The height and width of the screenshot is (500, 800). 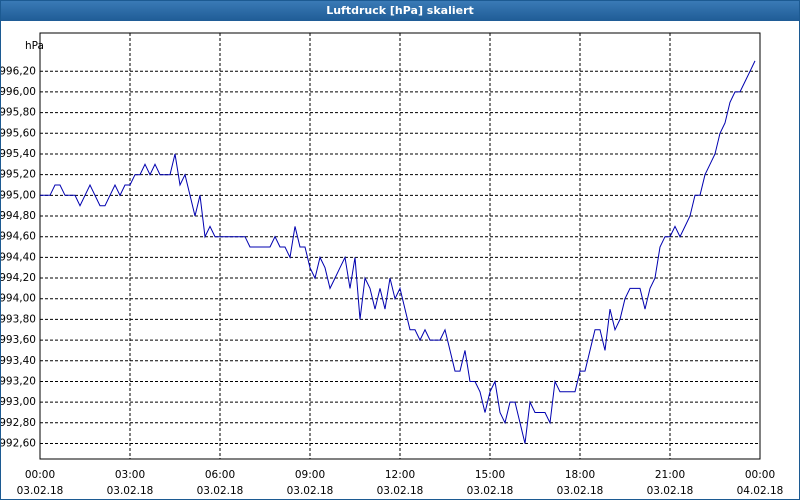 What do you see at coordinates (18, 319) in the screenshot?
I see `y-tick-label: 993,80` at bounding box center [18, 319].